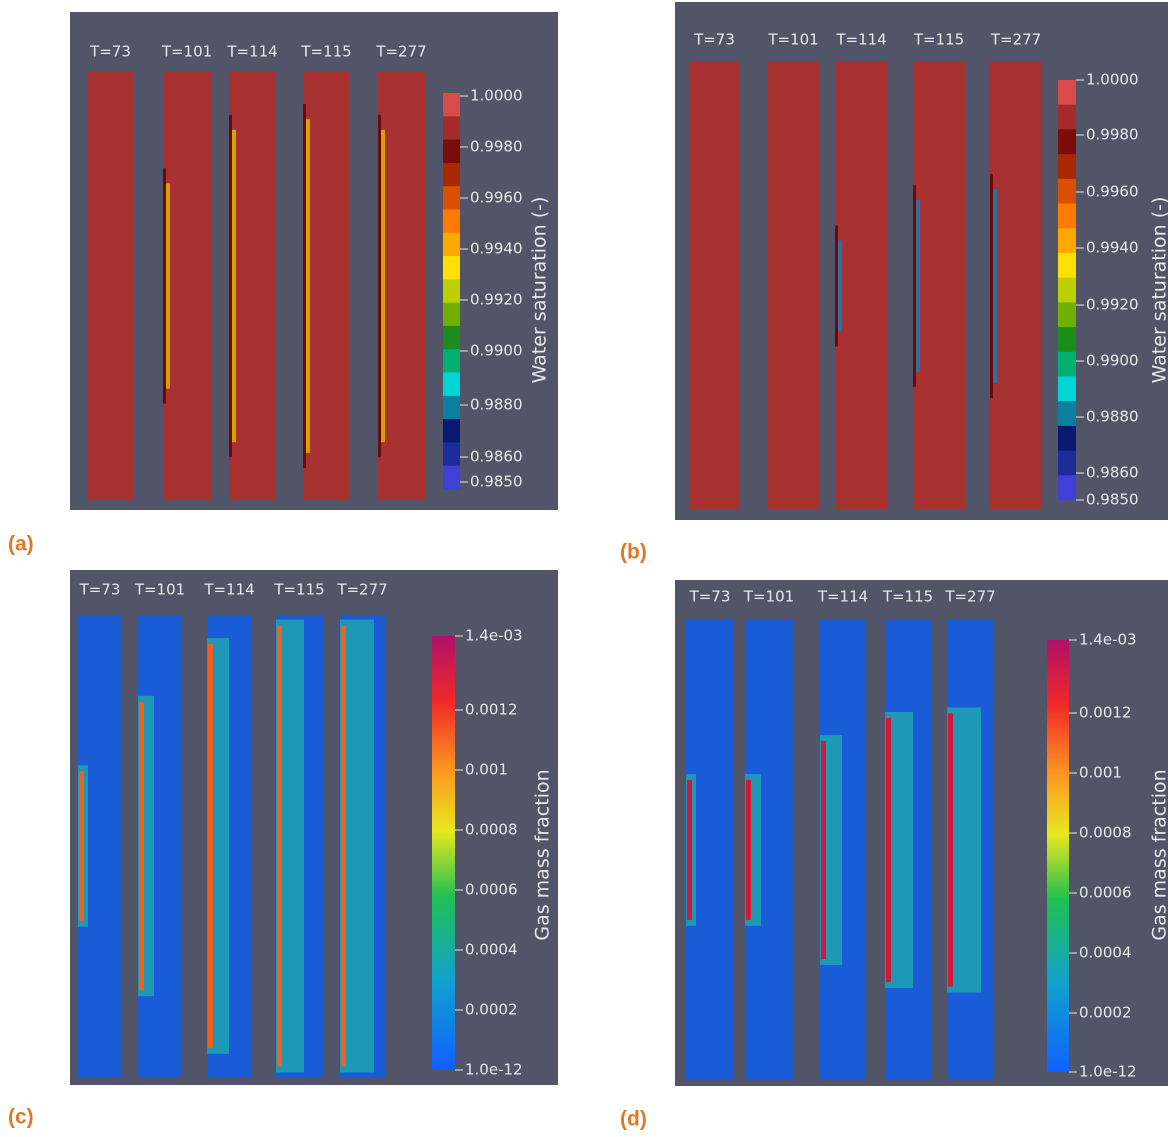 The width and height of the screenshot is (1172, 1137). I want to click on colorbar-tick-label: 1.0000, so click(496, 96).